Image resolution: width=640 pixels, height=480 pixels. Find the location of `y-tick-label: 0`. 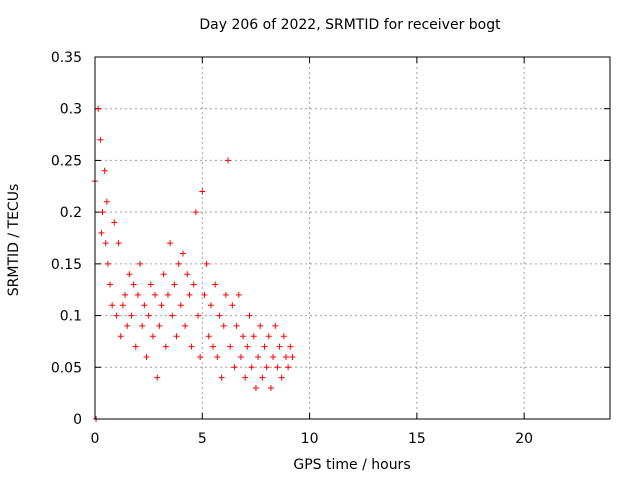

y-tick-label: 0 is located at coordinates (77, 420).